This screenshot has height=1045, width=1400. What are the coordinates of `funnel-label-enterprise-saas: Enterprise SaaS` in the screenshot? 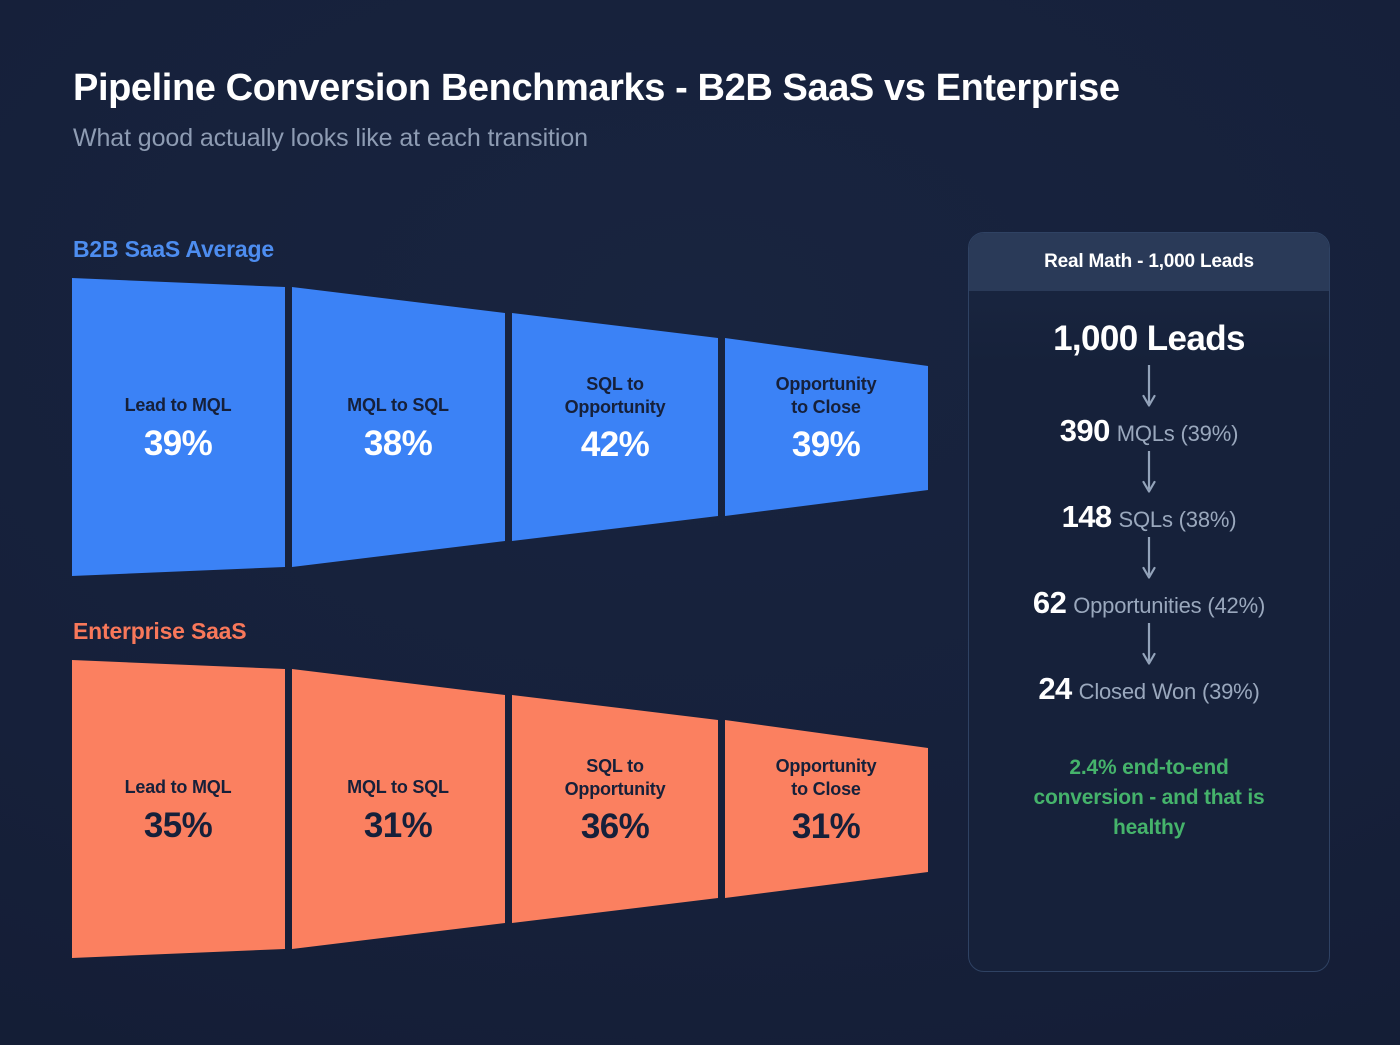 It's located at (160, 631).